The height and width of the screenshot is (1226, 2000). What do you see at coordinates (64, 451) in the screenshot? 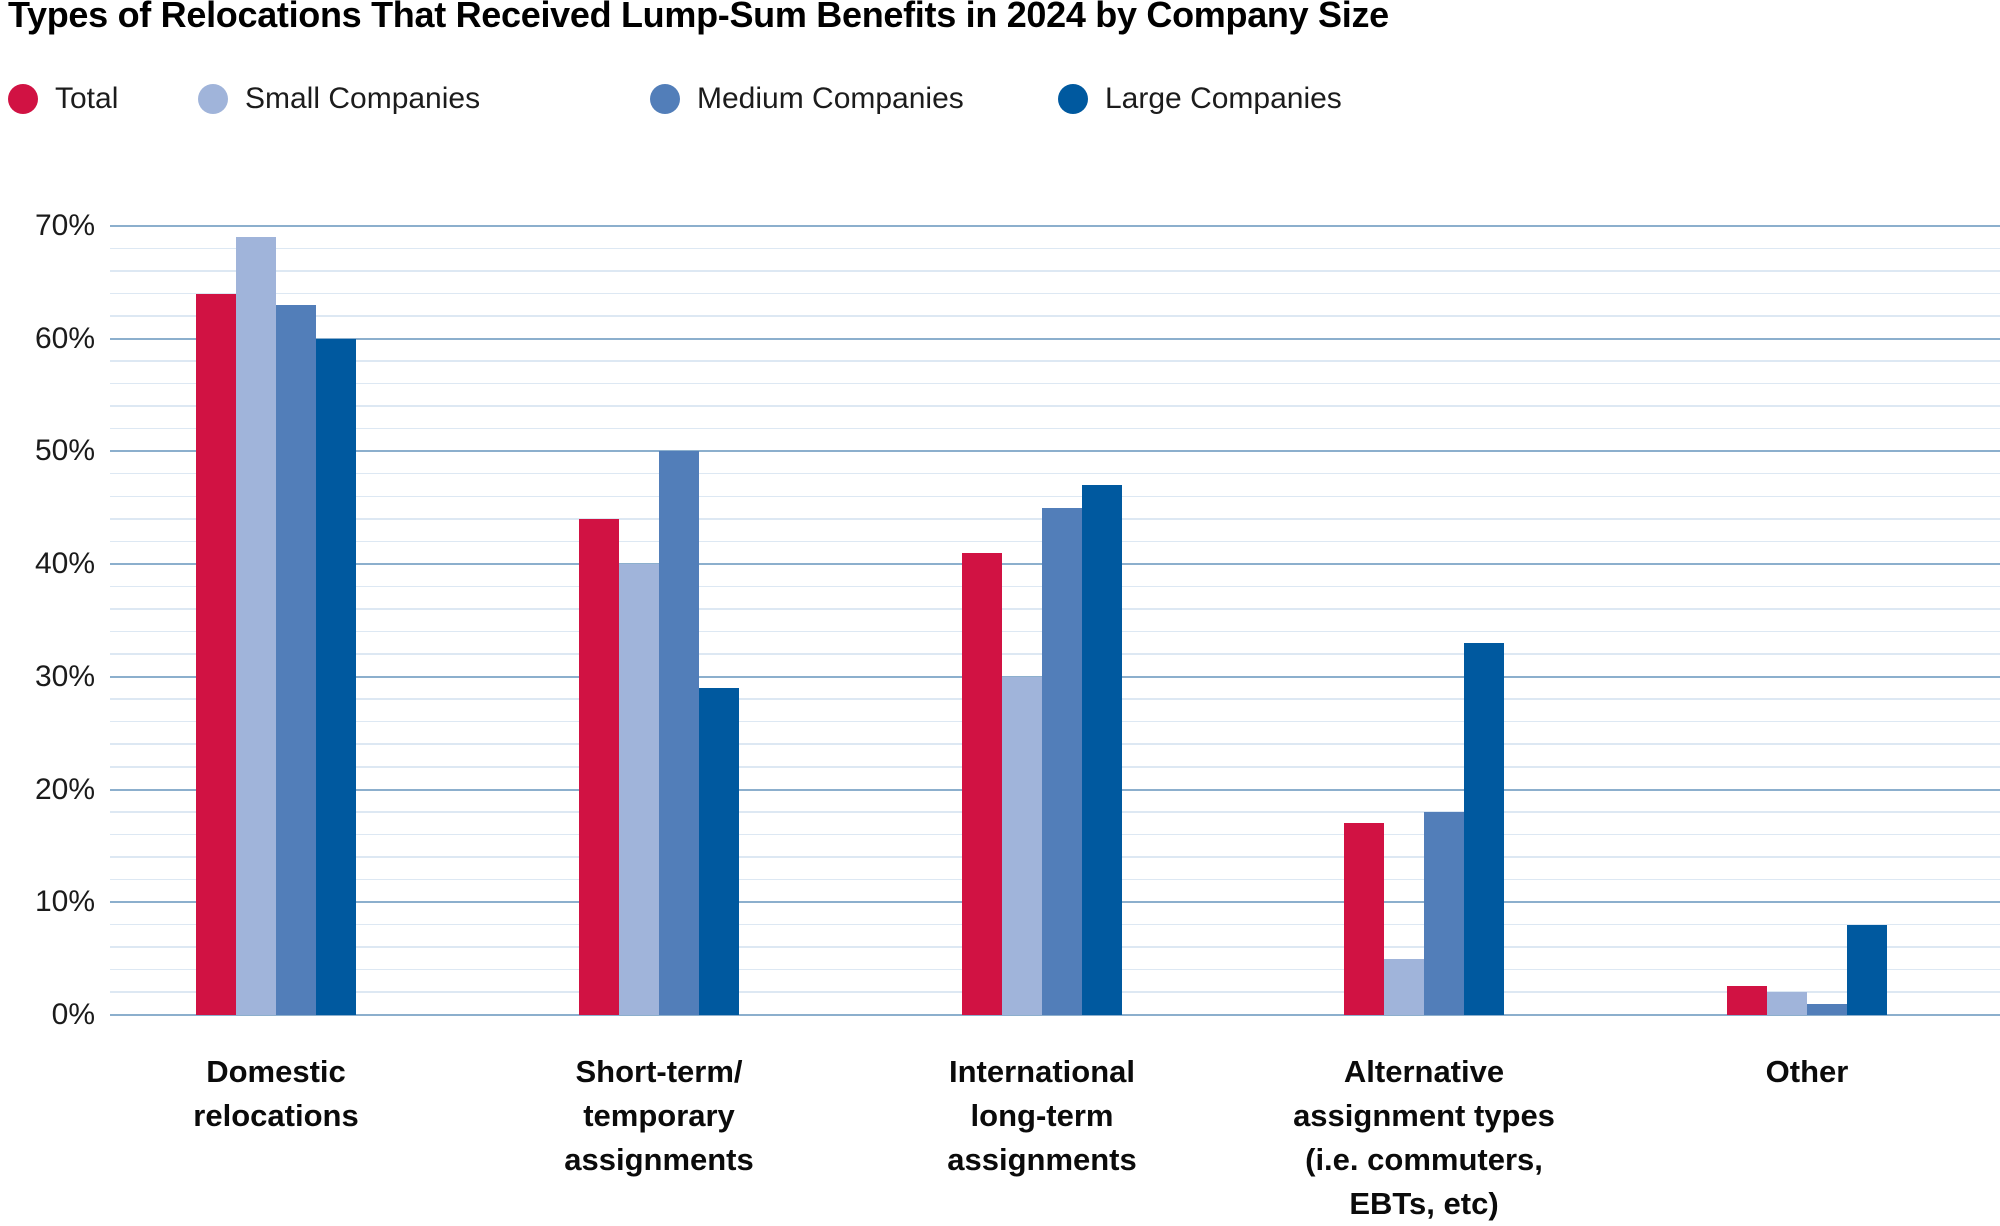
I see `y-tick-label: 50%` at bounding box center [64, 451].